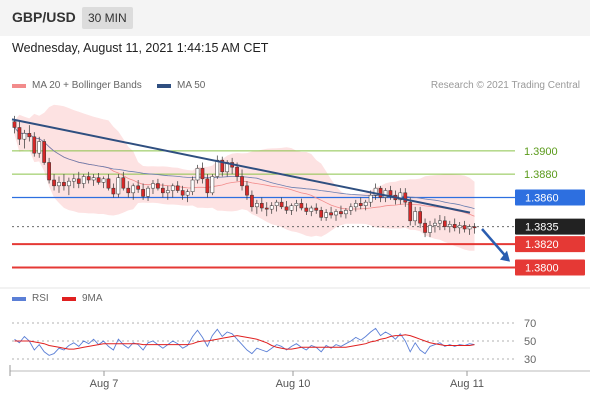 The height and width of the screenshot is (400, 590). Describe the element at coordinates (295, 18) in the screenshot. I see `header-bar: GBP/USD 30 MIN` at that location.